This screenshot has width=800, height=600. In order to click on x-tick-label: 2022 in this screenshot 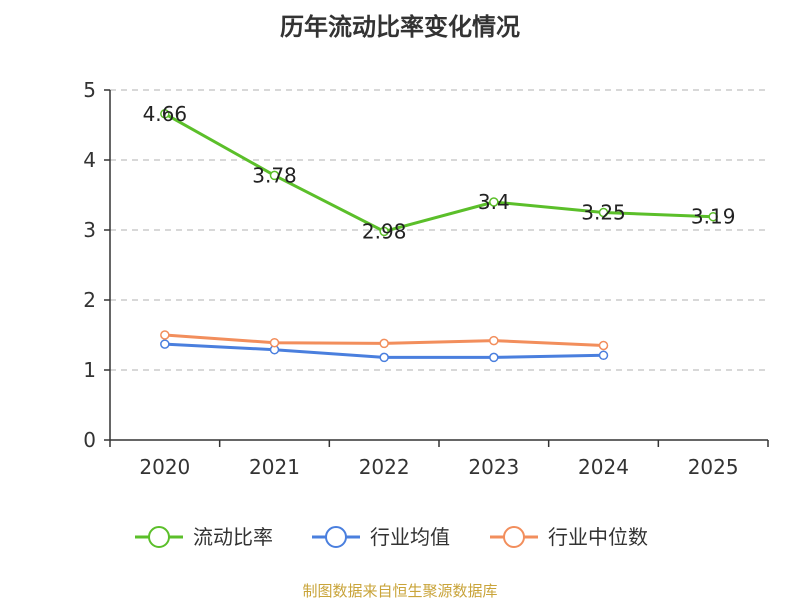, I will do `click(384, 467)`.